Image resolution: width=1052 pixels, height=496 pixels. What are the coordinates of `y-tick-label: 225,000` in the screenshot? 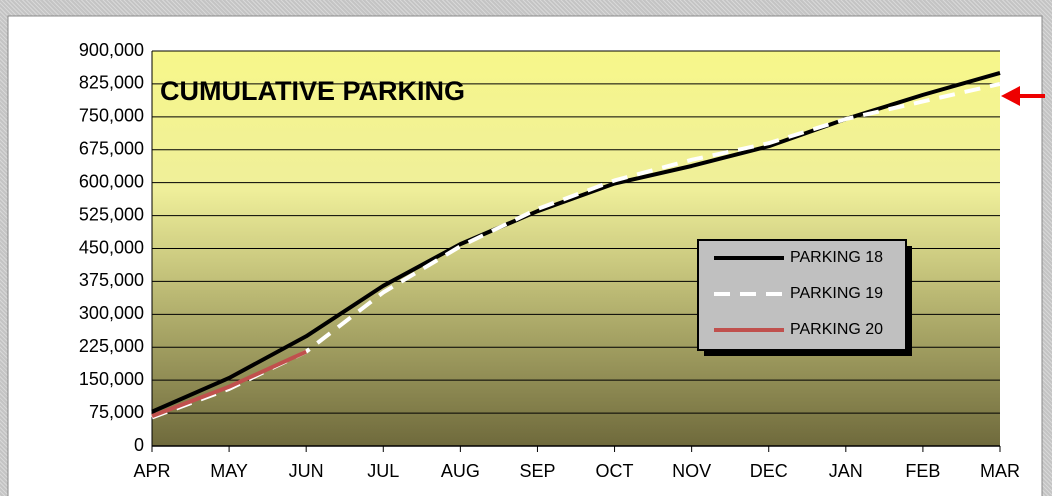 It's located at (111, 346).